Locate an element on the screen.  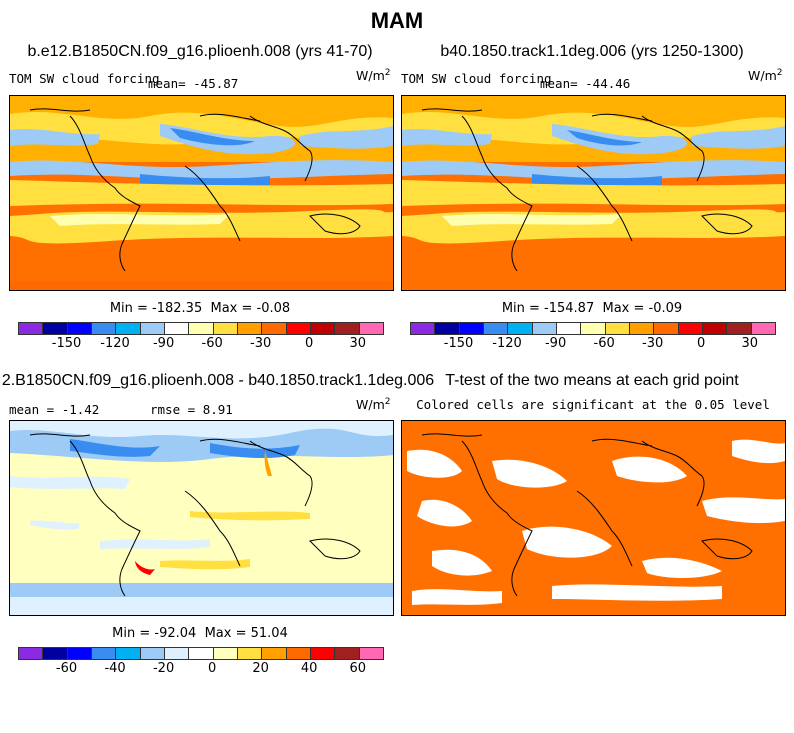
panel3-rmse: rmse = 8.91 is located at coordinates (191, 409).